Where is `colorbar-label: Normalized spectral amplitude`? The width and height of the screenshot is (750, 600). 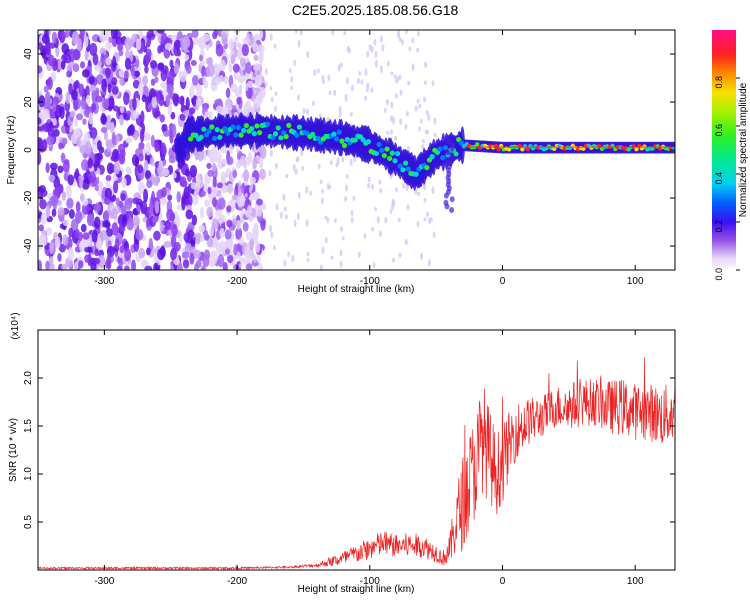
colorbar-label: Normalized spectral amplitude is located at coordinates (743, 149).